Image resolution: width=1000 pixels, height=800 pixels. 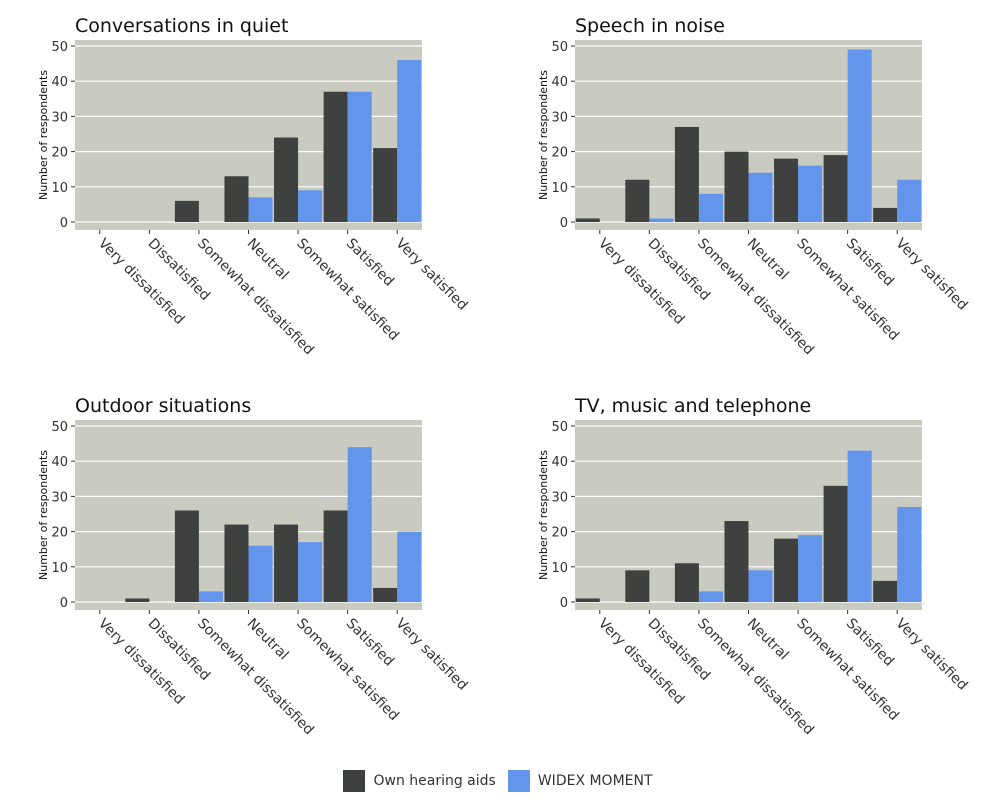 I want to click on legend-label-widex: WIDEX MOMENT, so click(x=595, y=781).